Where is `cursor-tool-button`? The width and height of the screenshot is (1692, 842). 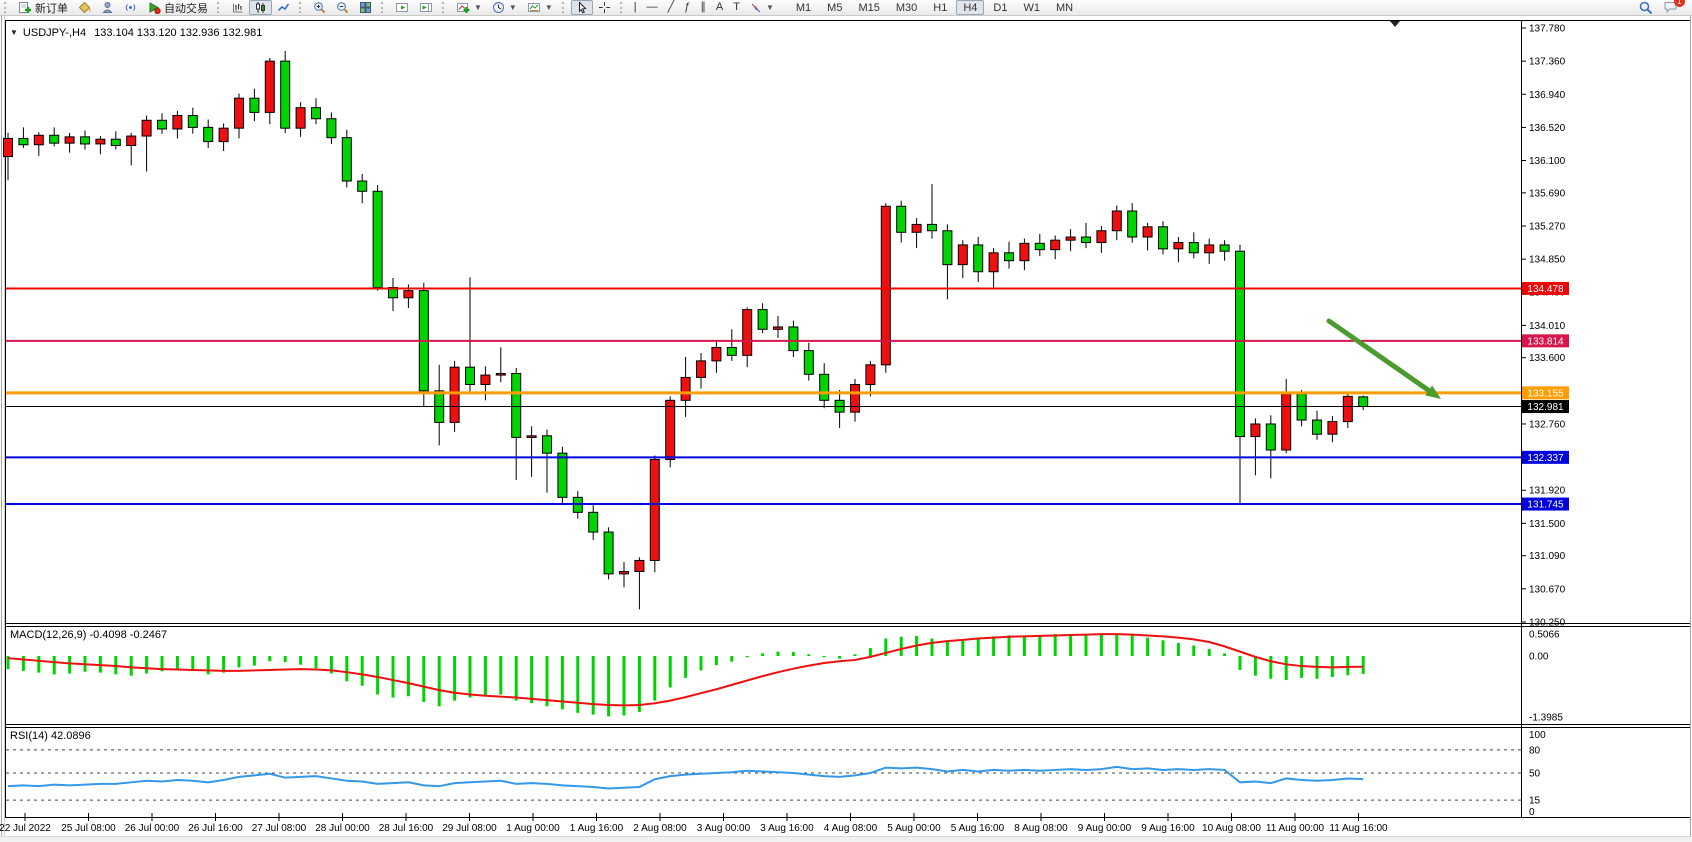 cursor-tool-button is located at coordinates (581, 7).